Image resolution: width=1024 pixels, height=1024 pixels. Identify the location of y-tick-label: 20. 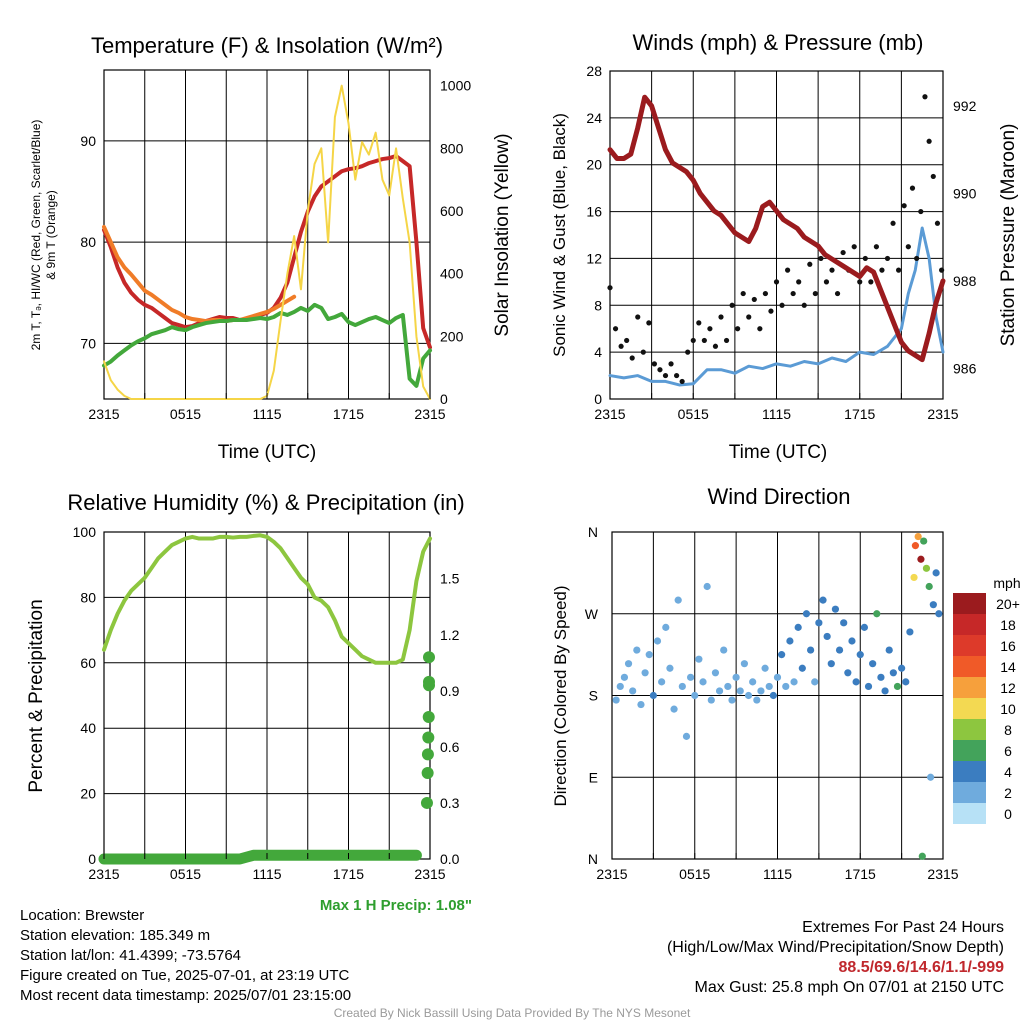
(594, 165).